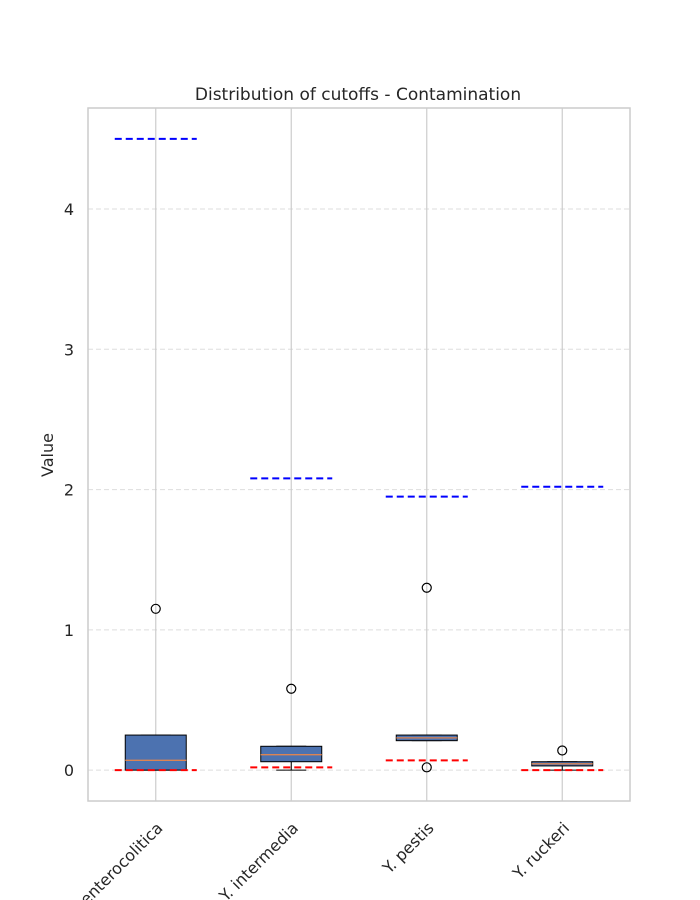  I want to click on y-tick-label: 1, so click(69, 630).